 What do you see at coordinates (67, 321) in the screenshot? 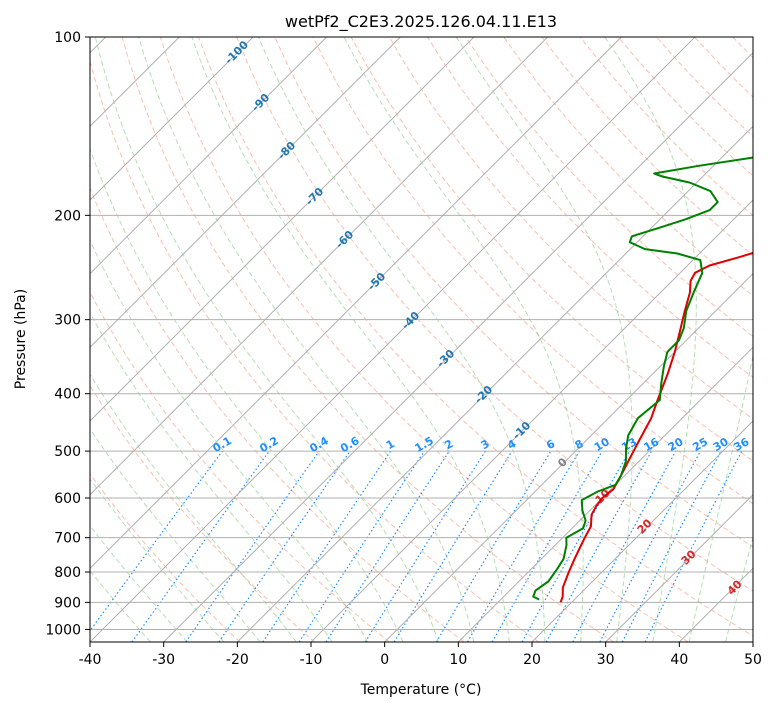
I see `y-tick-label: 300` at bounding box center [67, 321].